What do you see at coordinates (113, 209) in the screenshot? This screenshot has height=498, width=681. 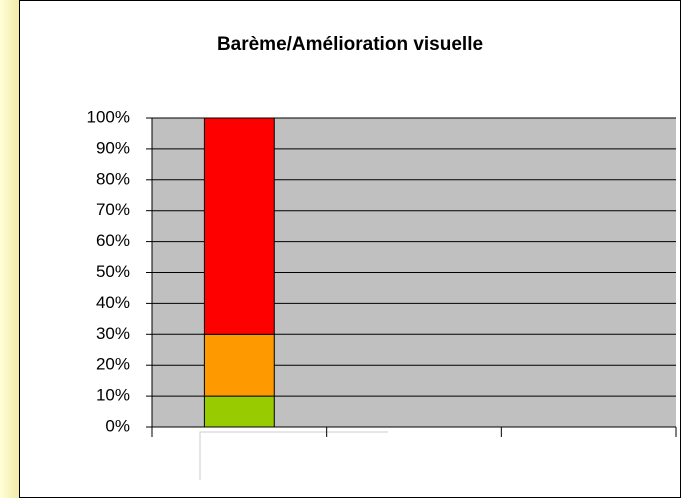 I see `y-tick-label: 70%` at bounding box center [113, 209].